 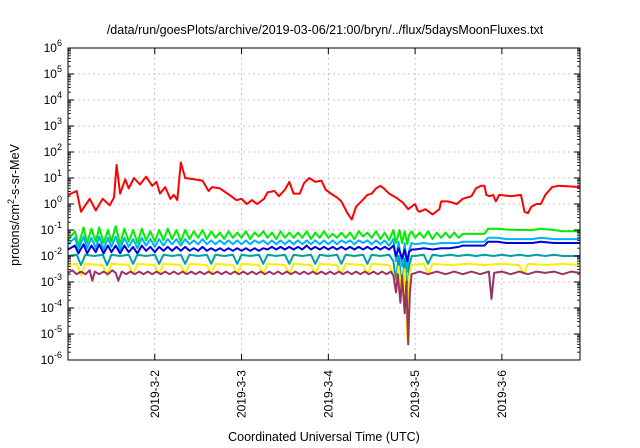 I want to click on y-tick-label: 10⁻⁴, so click(x=51, y=306).